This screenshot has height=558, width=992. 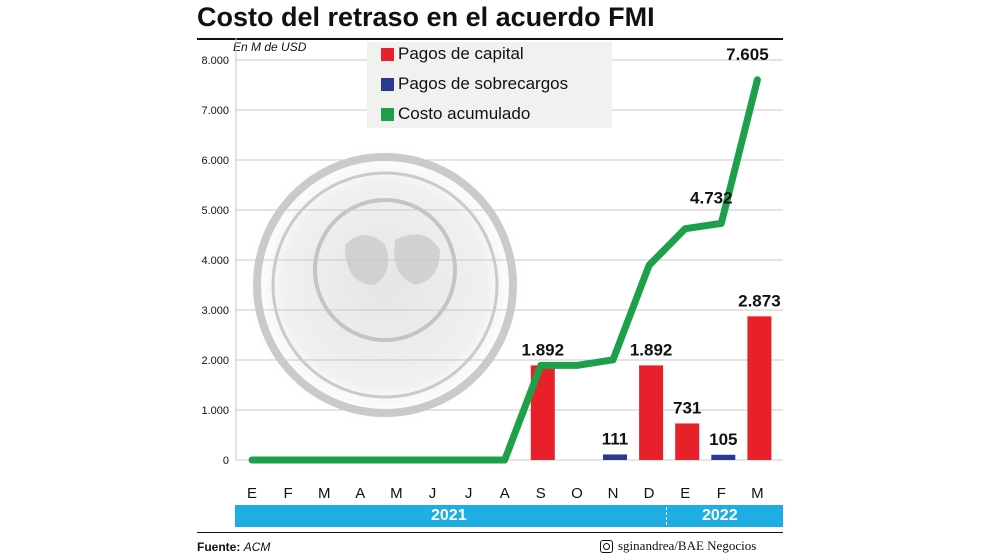 What do you see at coordinates (387, 114) in the screenshot?
I see `legend-swatch-acumulado` at bounding box center [387, 114].